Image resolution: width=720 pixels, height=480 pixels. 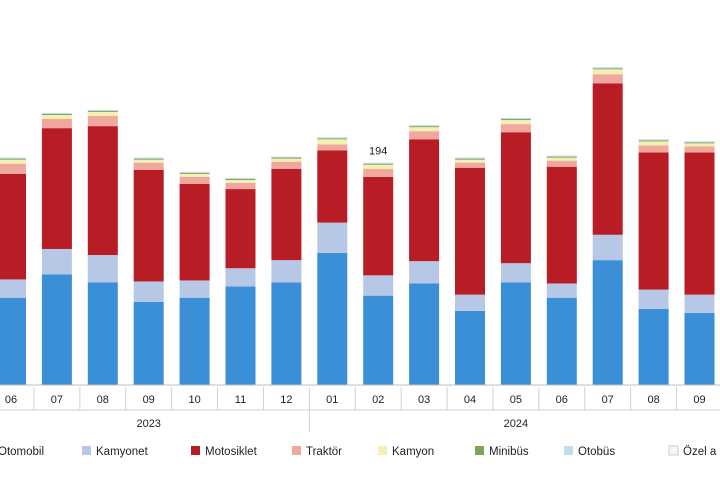 I want to click on bar-segment-minibüs-12, so click(x=561, y=157).